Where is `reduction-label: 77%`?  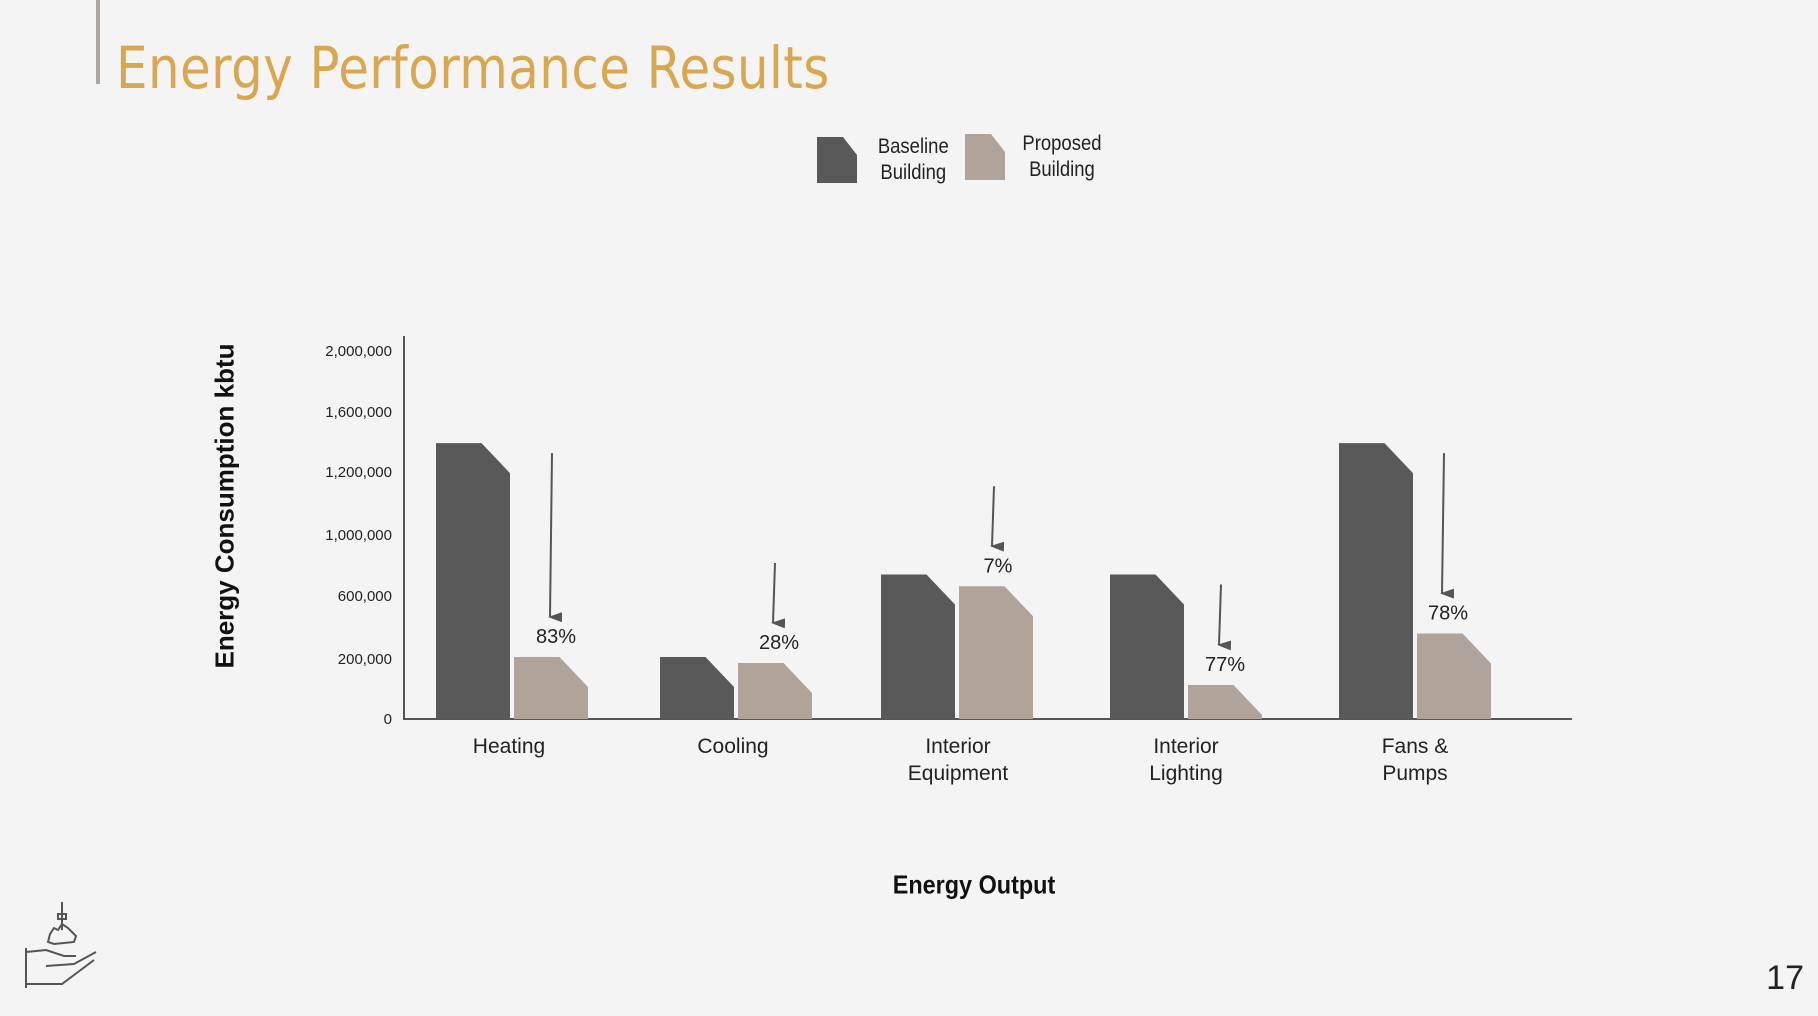 reduction-label: 77% is located at coordinates (1225, 665).